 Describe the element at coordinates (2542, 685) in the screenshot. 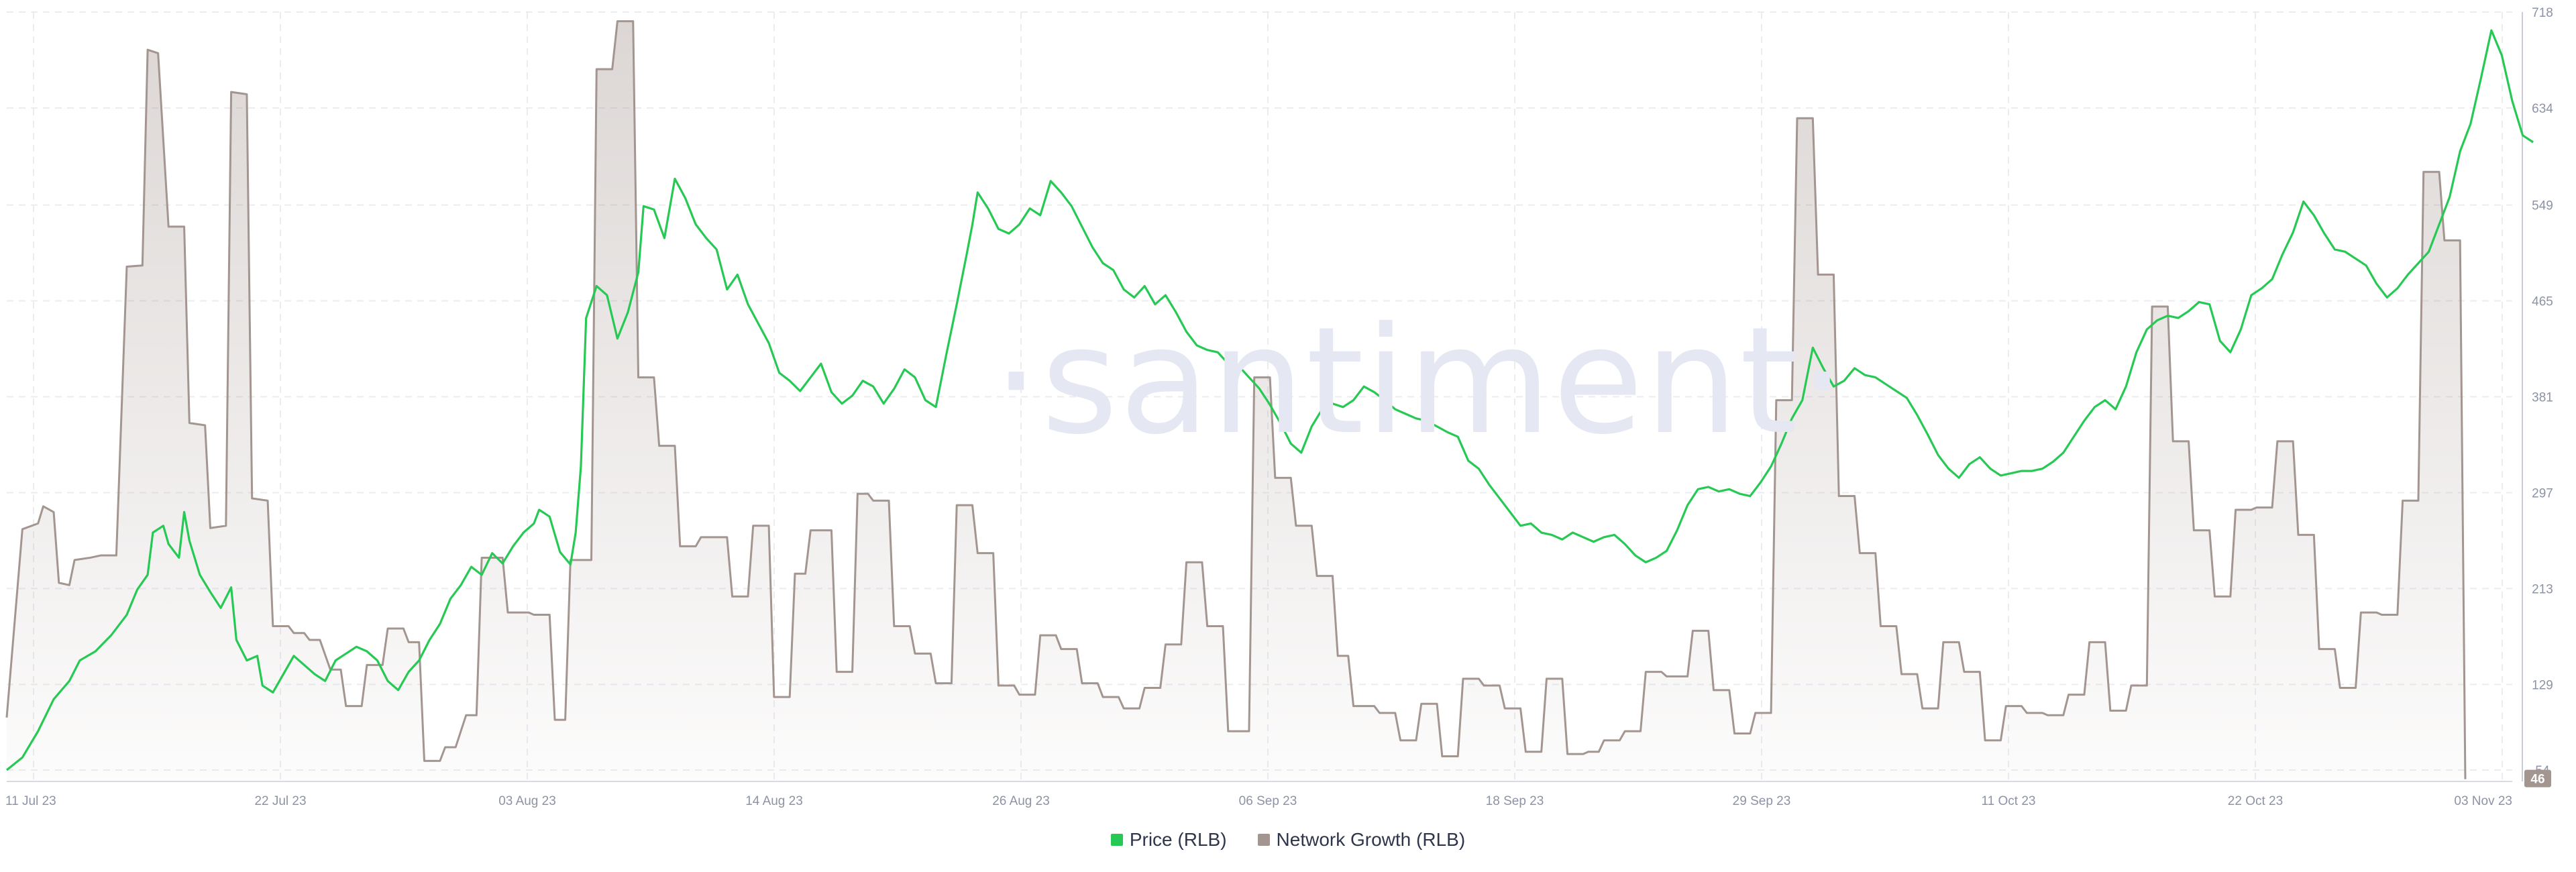

I see `y-tick-label: 129` at that location.